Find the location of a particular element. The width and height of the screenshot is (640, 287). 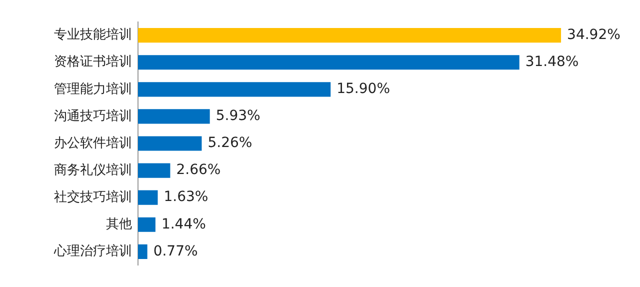

data-label: 15.90% is located at coordinates (363, 89).